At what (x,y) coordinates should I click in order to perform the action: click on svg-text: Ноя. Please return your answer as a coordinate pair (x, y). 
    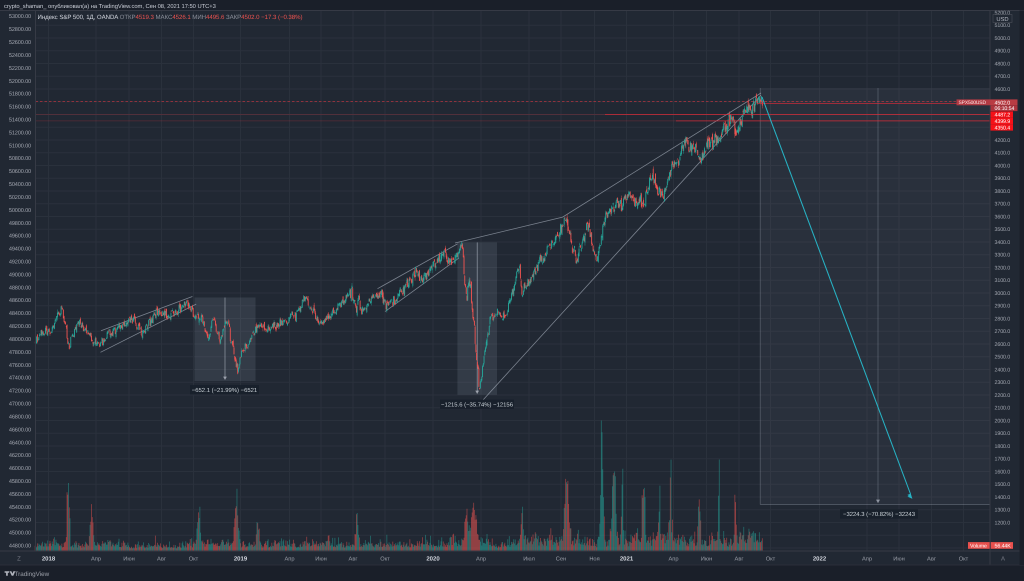
    Looking at the image, I should click on (594, 559).